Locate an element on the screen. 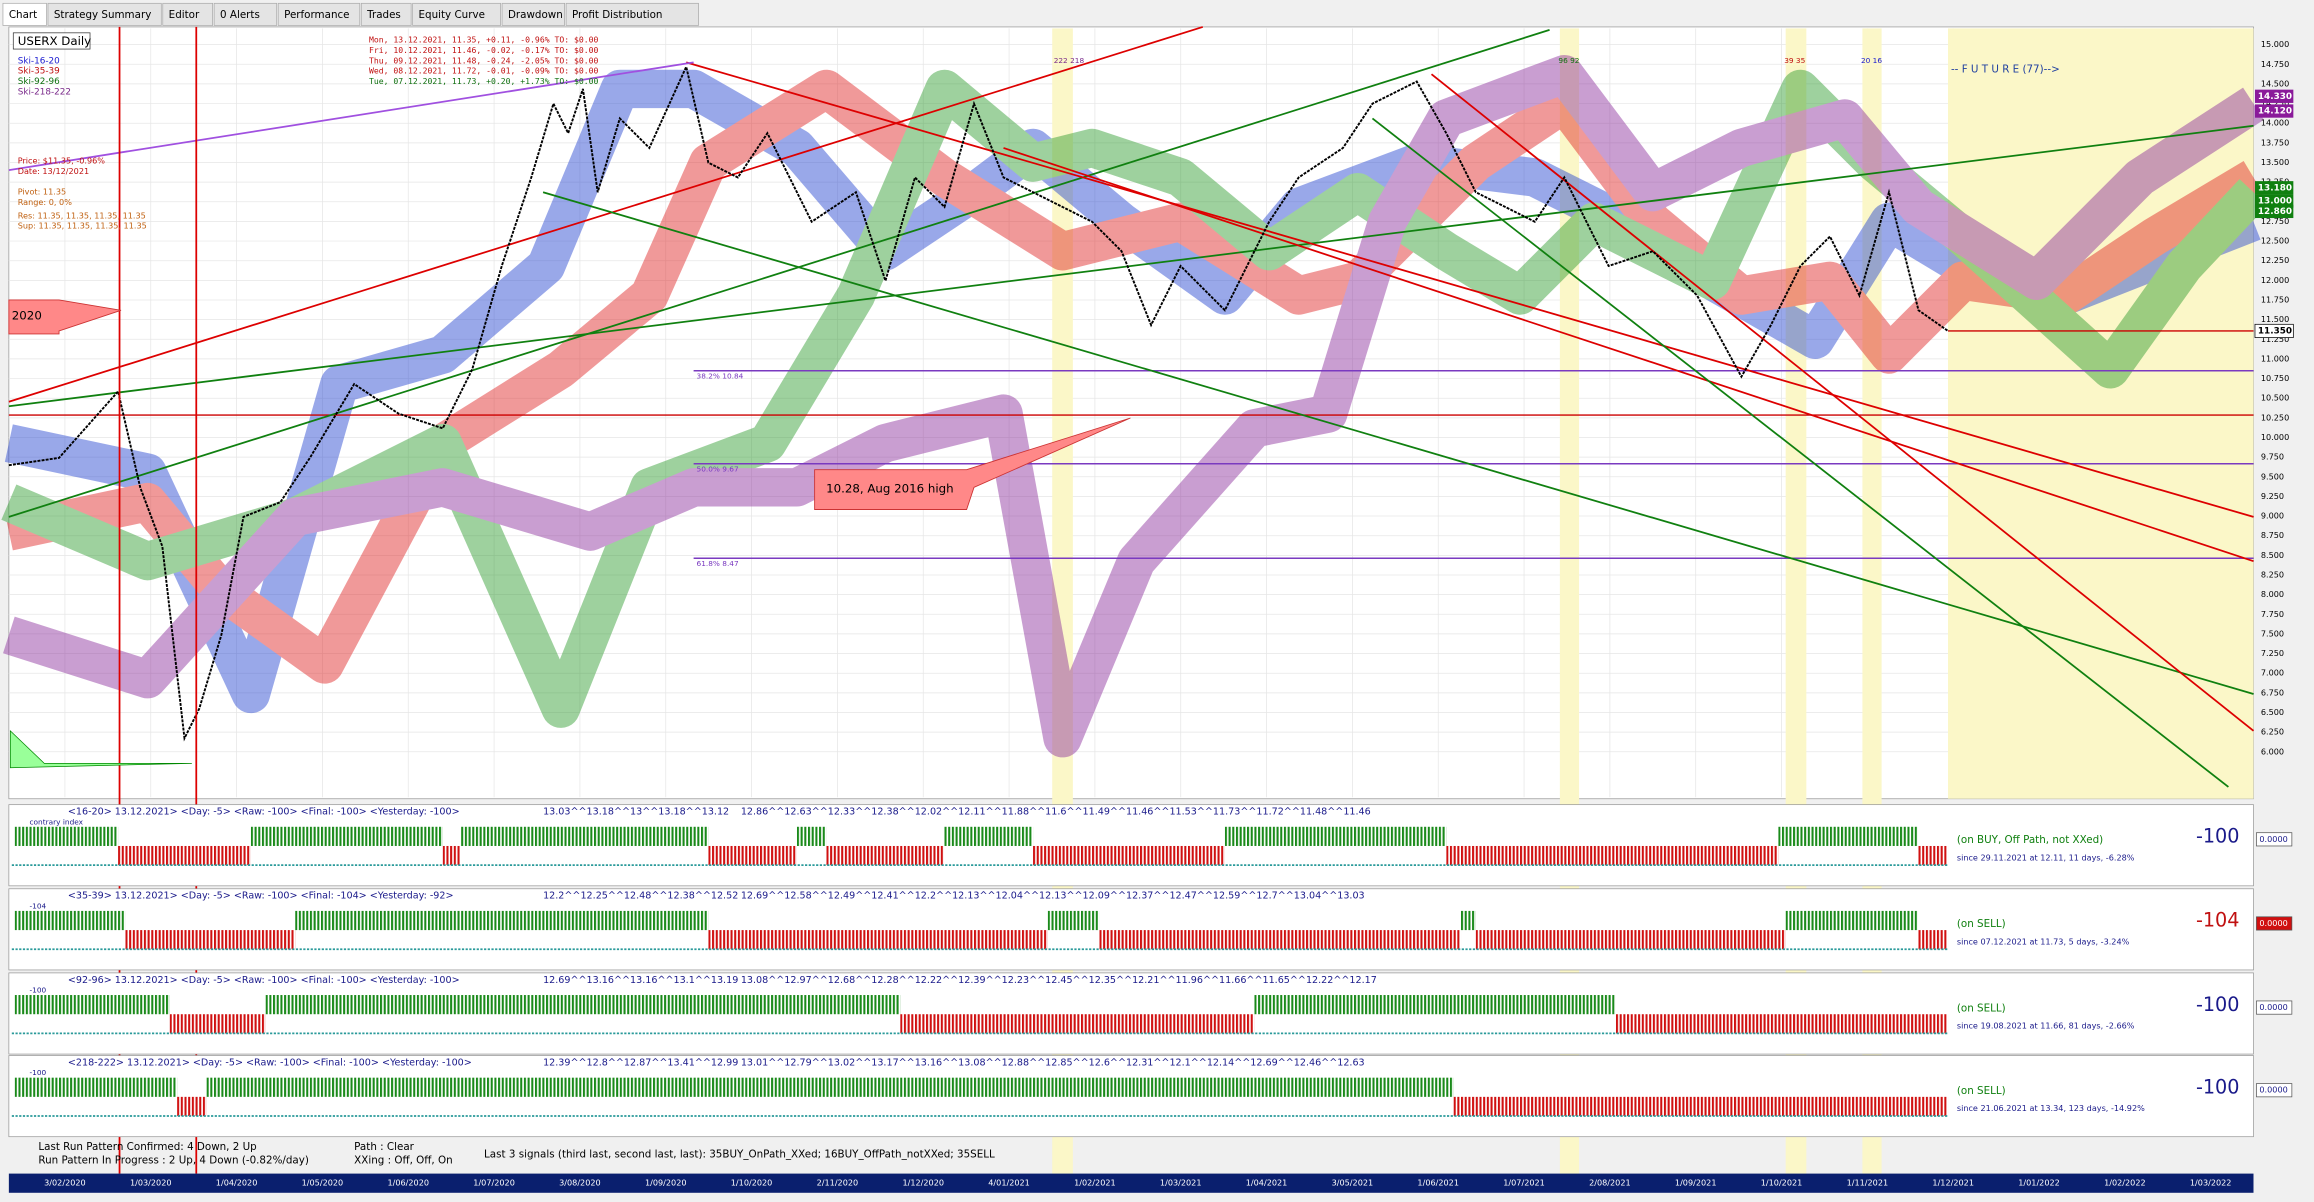 This screenshot has height=1202, width=2314. price-tick: 14.500 is located at coordinates (2275, 83).